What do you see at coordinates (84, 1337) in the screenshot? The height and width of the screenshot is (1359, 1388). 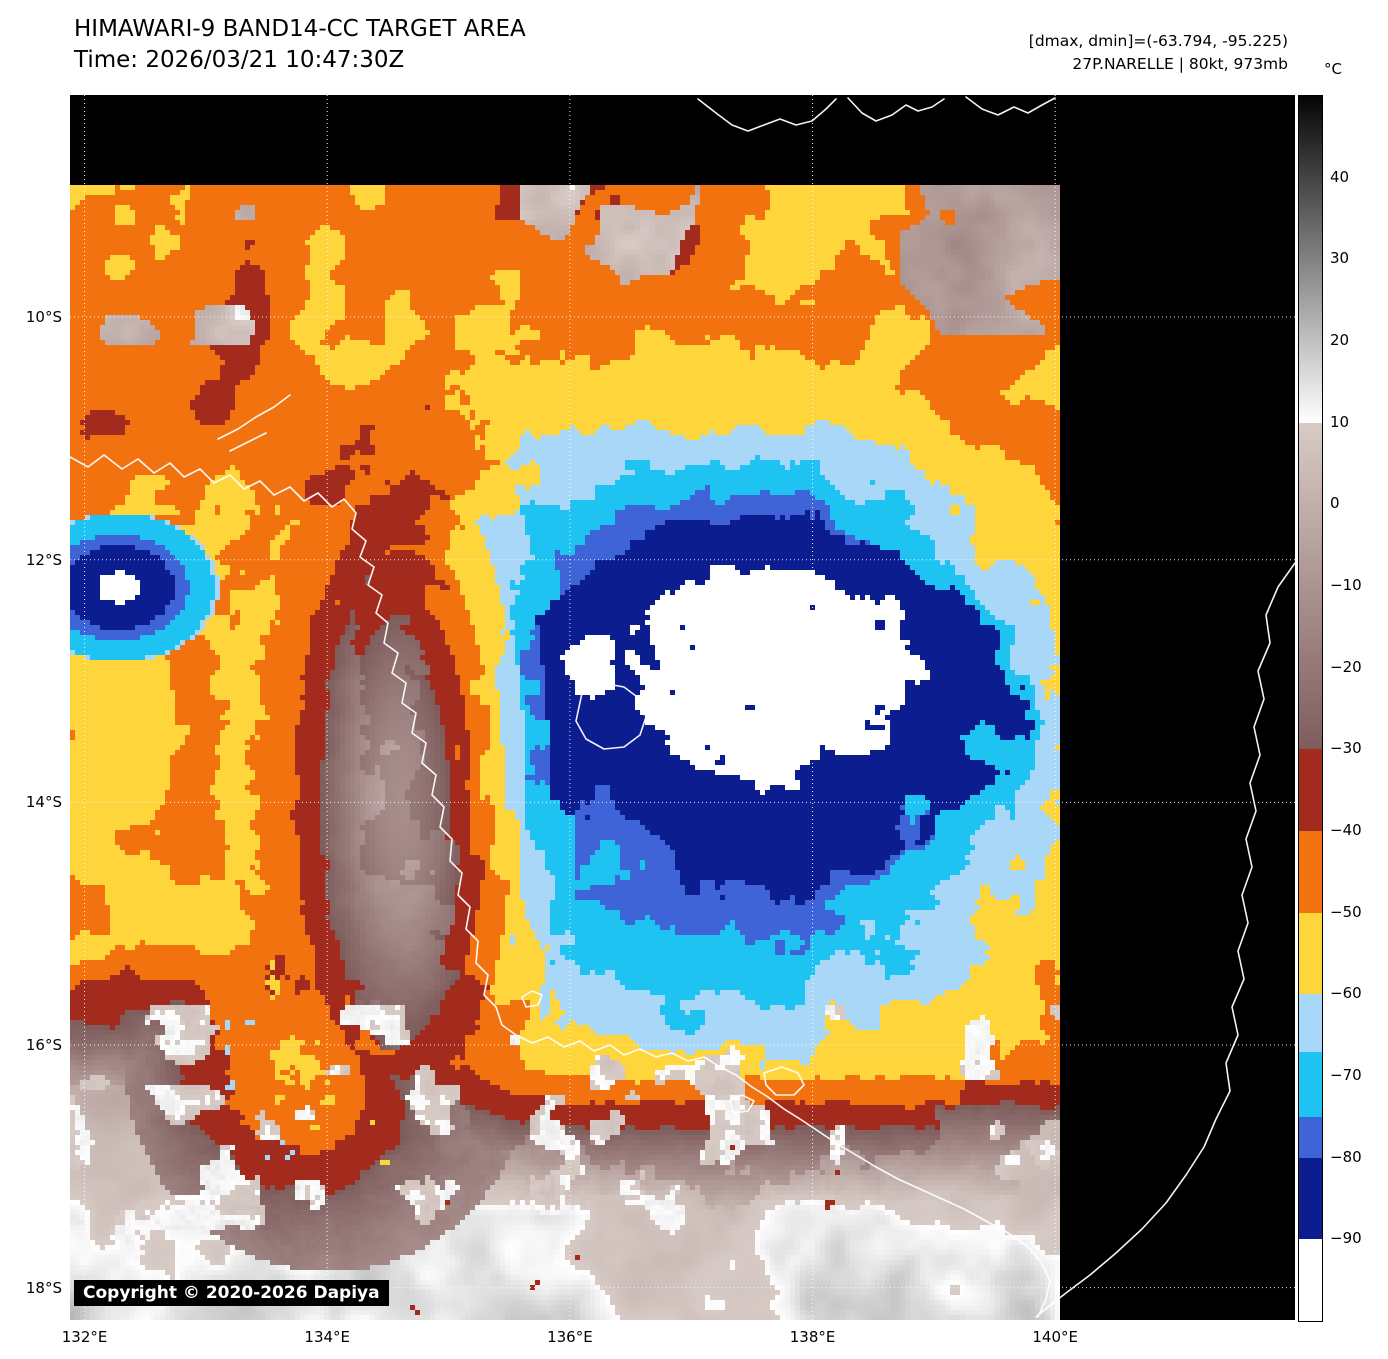 I see `lon-tick-label: 132°E` at bounding box center [84, 1337].